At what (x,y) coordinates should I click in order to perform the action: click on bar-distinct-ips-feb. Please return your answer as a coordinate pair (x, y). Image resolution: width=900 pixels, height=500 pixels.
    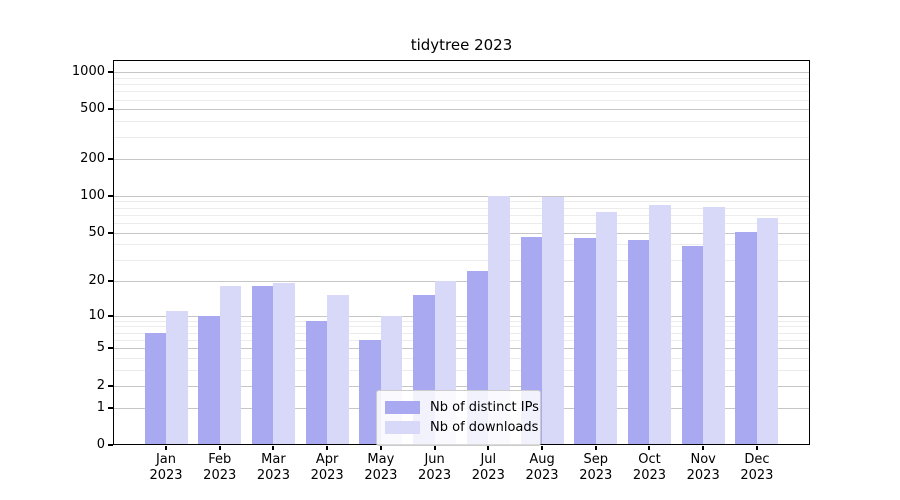
    Looking at the image, I should click on (209, 380).